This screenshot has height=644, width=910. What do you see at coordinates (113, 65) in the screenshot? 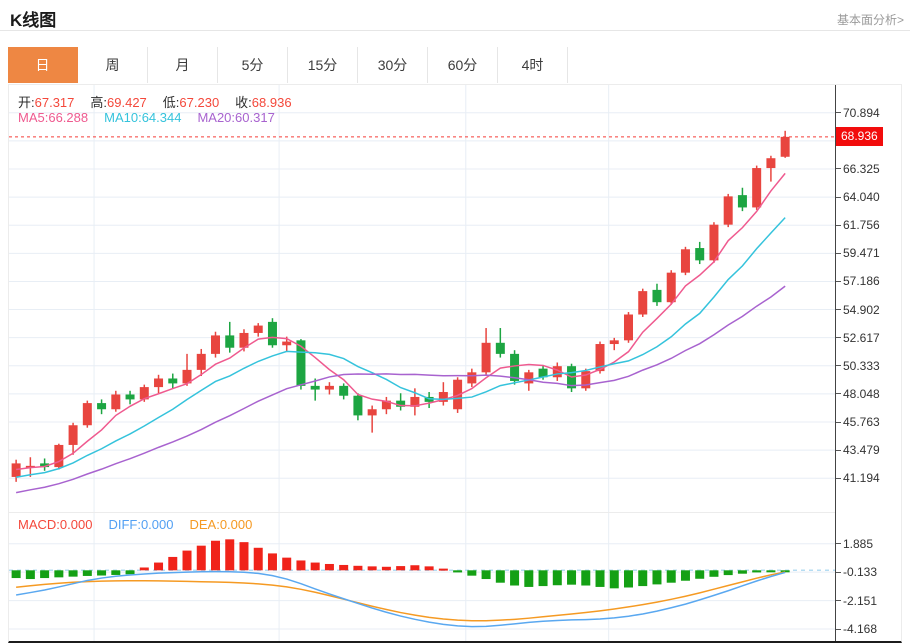
I see `tab-week: 周` at bounding box center [113, 65].